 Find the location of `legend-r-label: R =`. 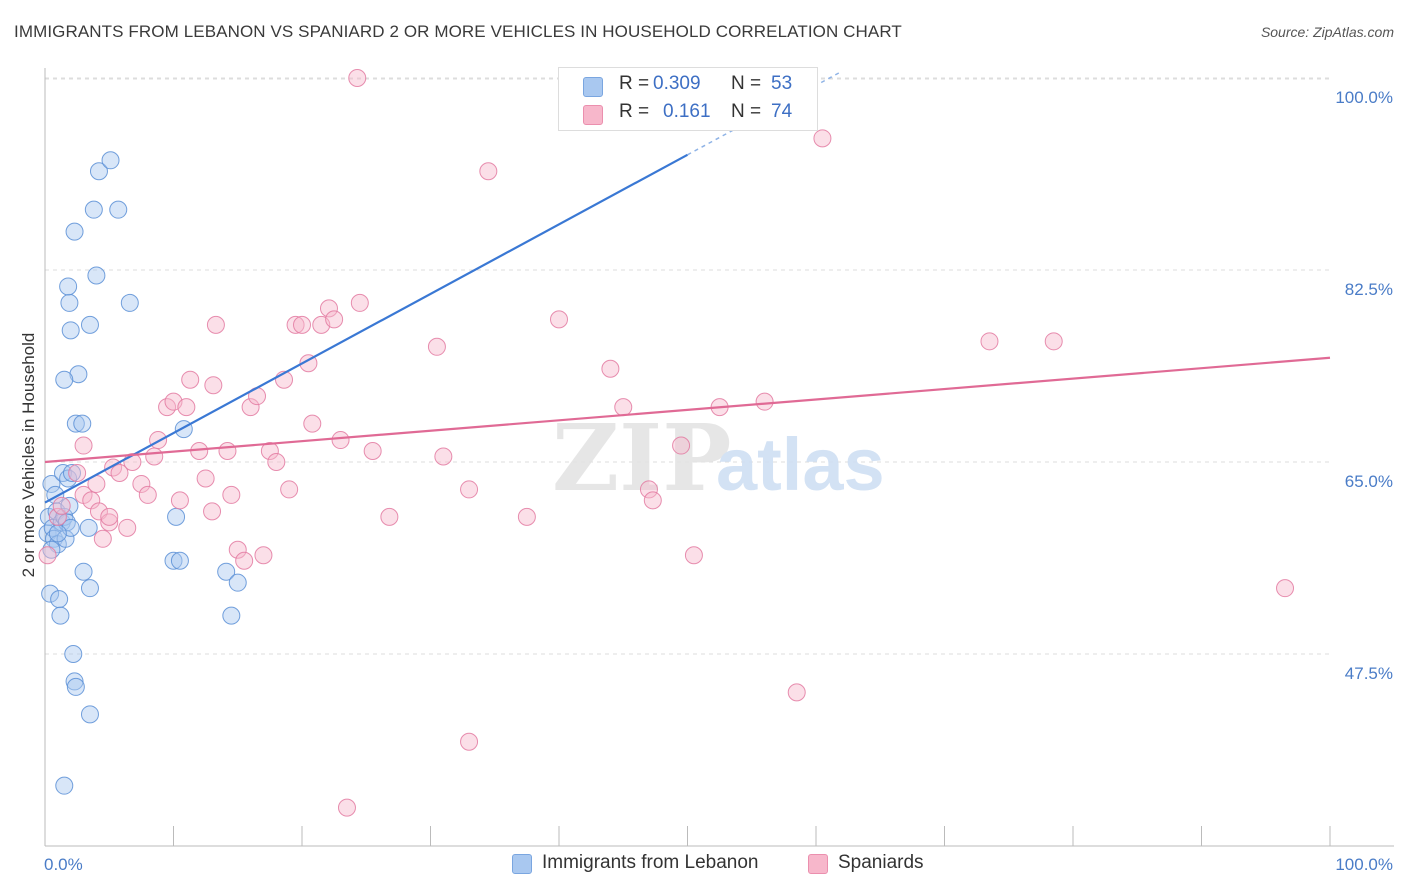

legend-r-label: R = is located at coordinates (634, 83).